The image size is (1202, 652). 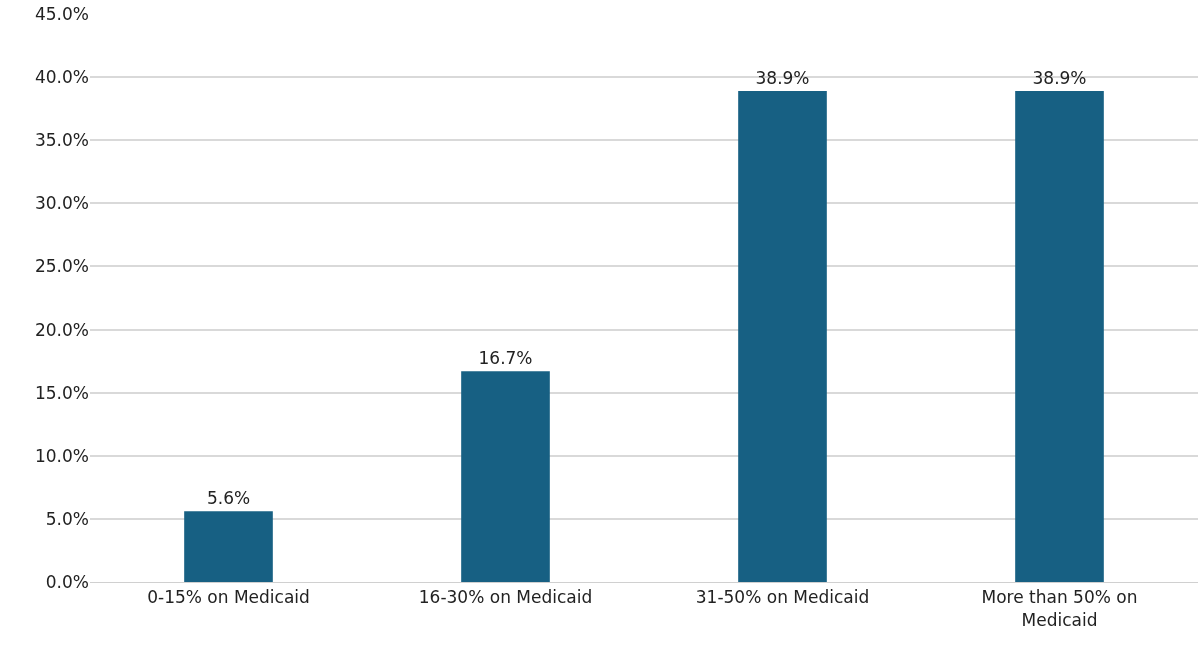 What do you see at coordinates (505, 597) in the screenshot?
I see `x-tick-label: 16-30% on Medicaid` at bounding box center [505, 597].